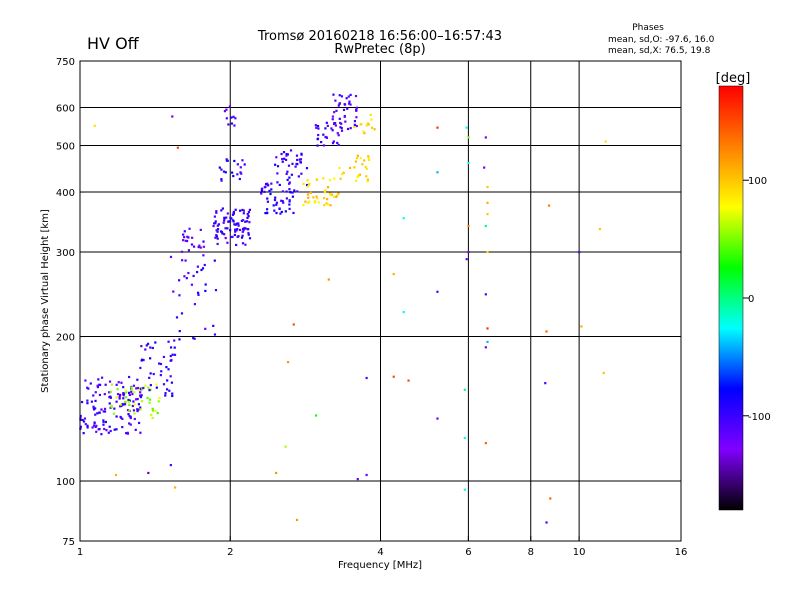  I want to click on y-tick-label: 300, so click(65, 253).